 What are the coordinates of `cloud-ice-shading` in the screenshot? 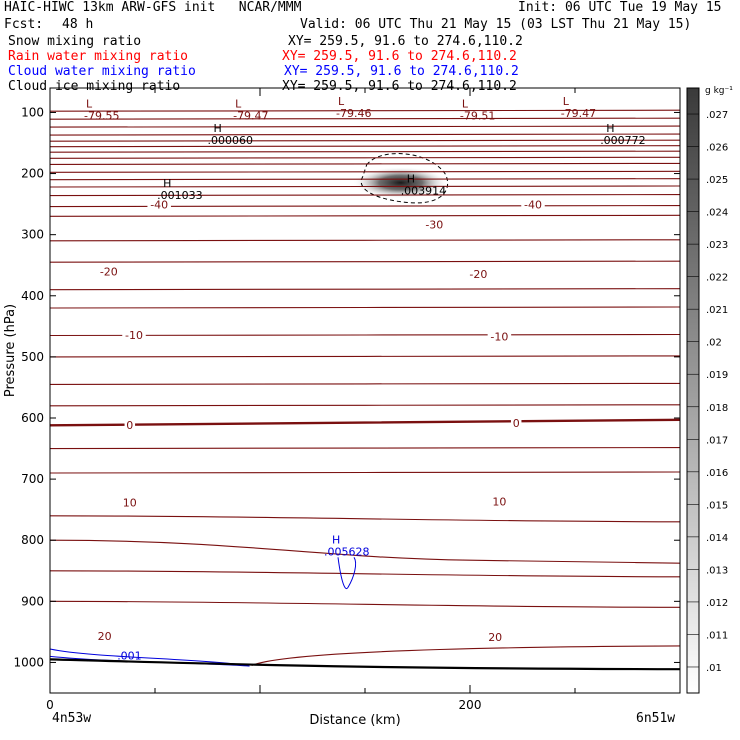 It's located at (400, 182).